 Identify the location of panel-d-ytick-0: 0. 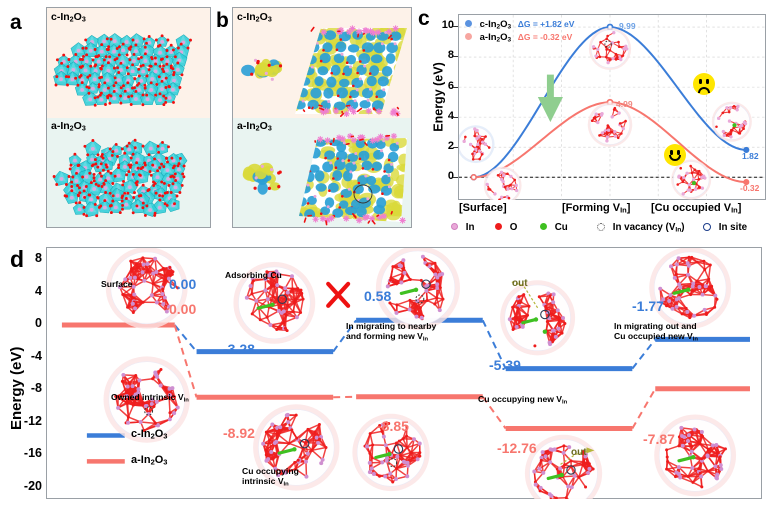
(38, 323).